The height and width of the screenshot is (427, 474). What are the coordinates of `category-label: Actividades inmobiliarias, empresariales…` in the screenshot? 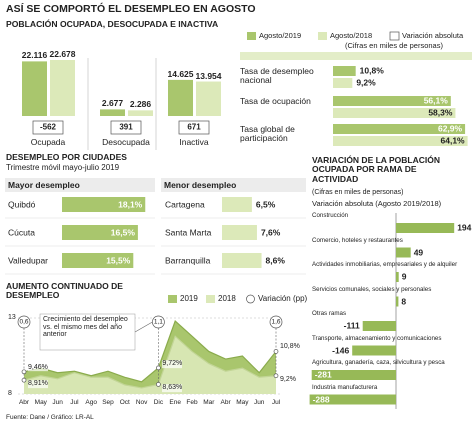 It's located at (385, 264).